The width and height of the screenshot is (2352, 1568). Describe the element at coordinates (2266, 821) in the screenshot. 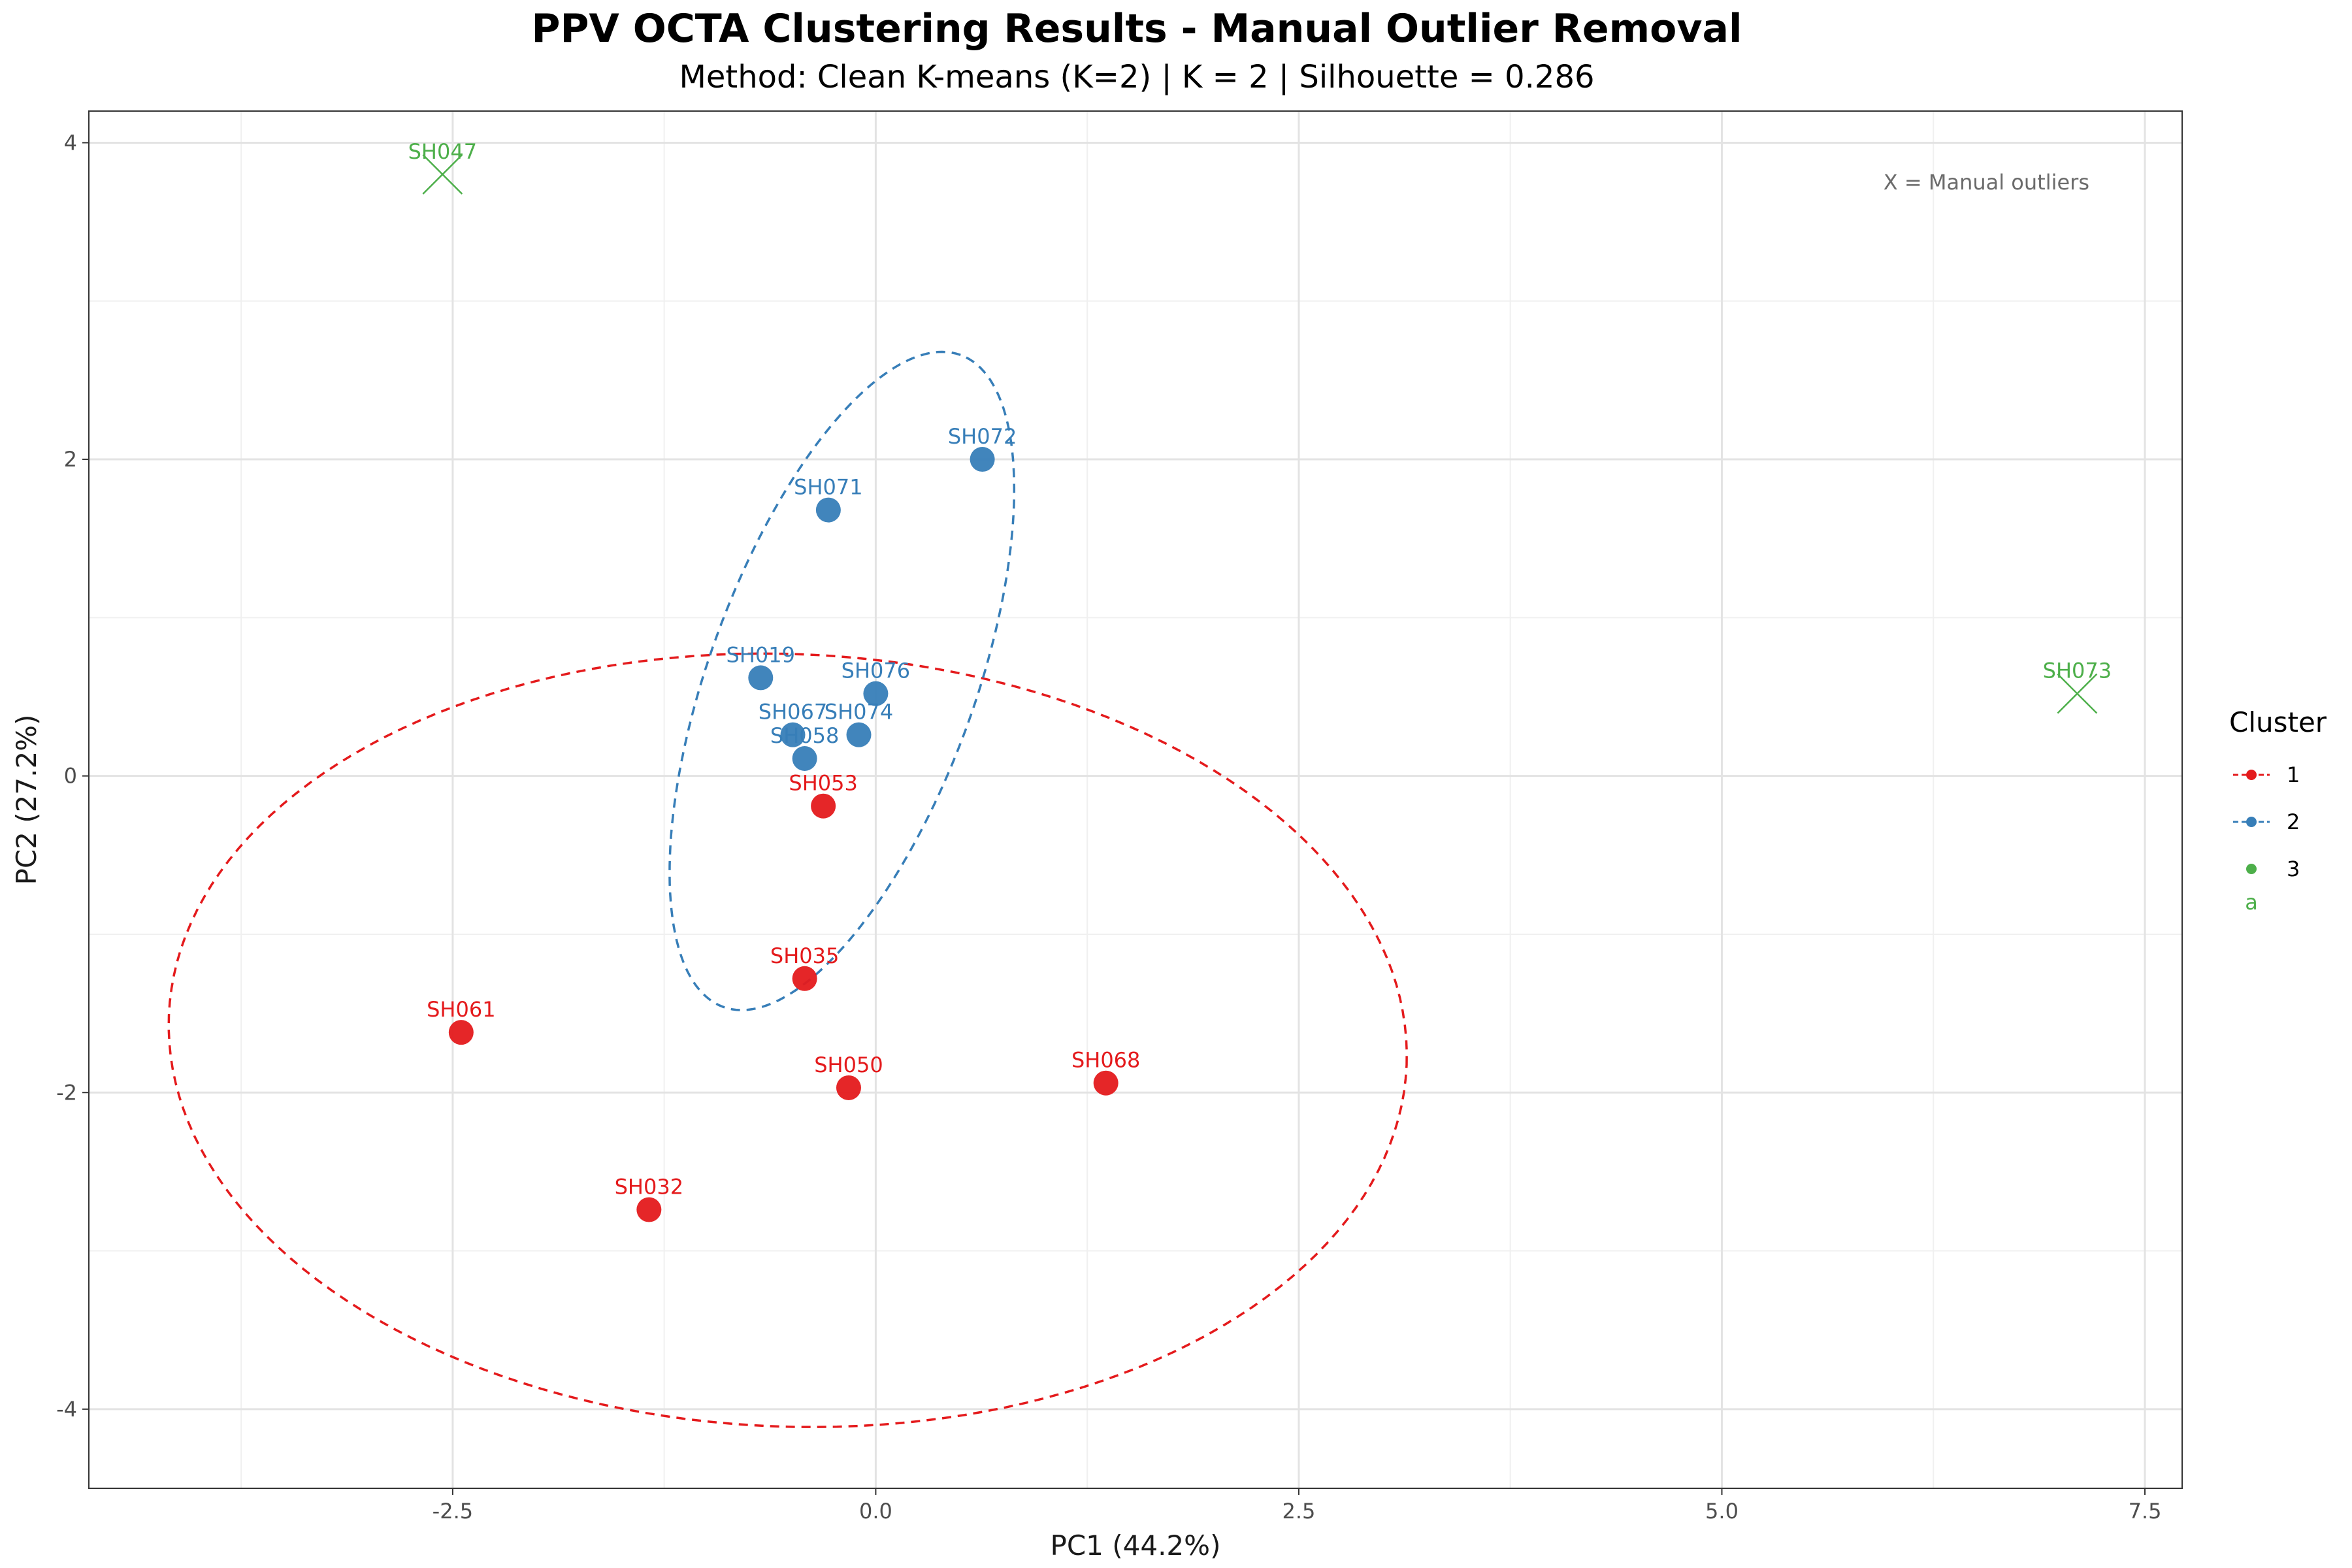

I see `legend-entry-2: 2` at that location.